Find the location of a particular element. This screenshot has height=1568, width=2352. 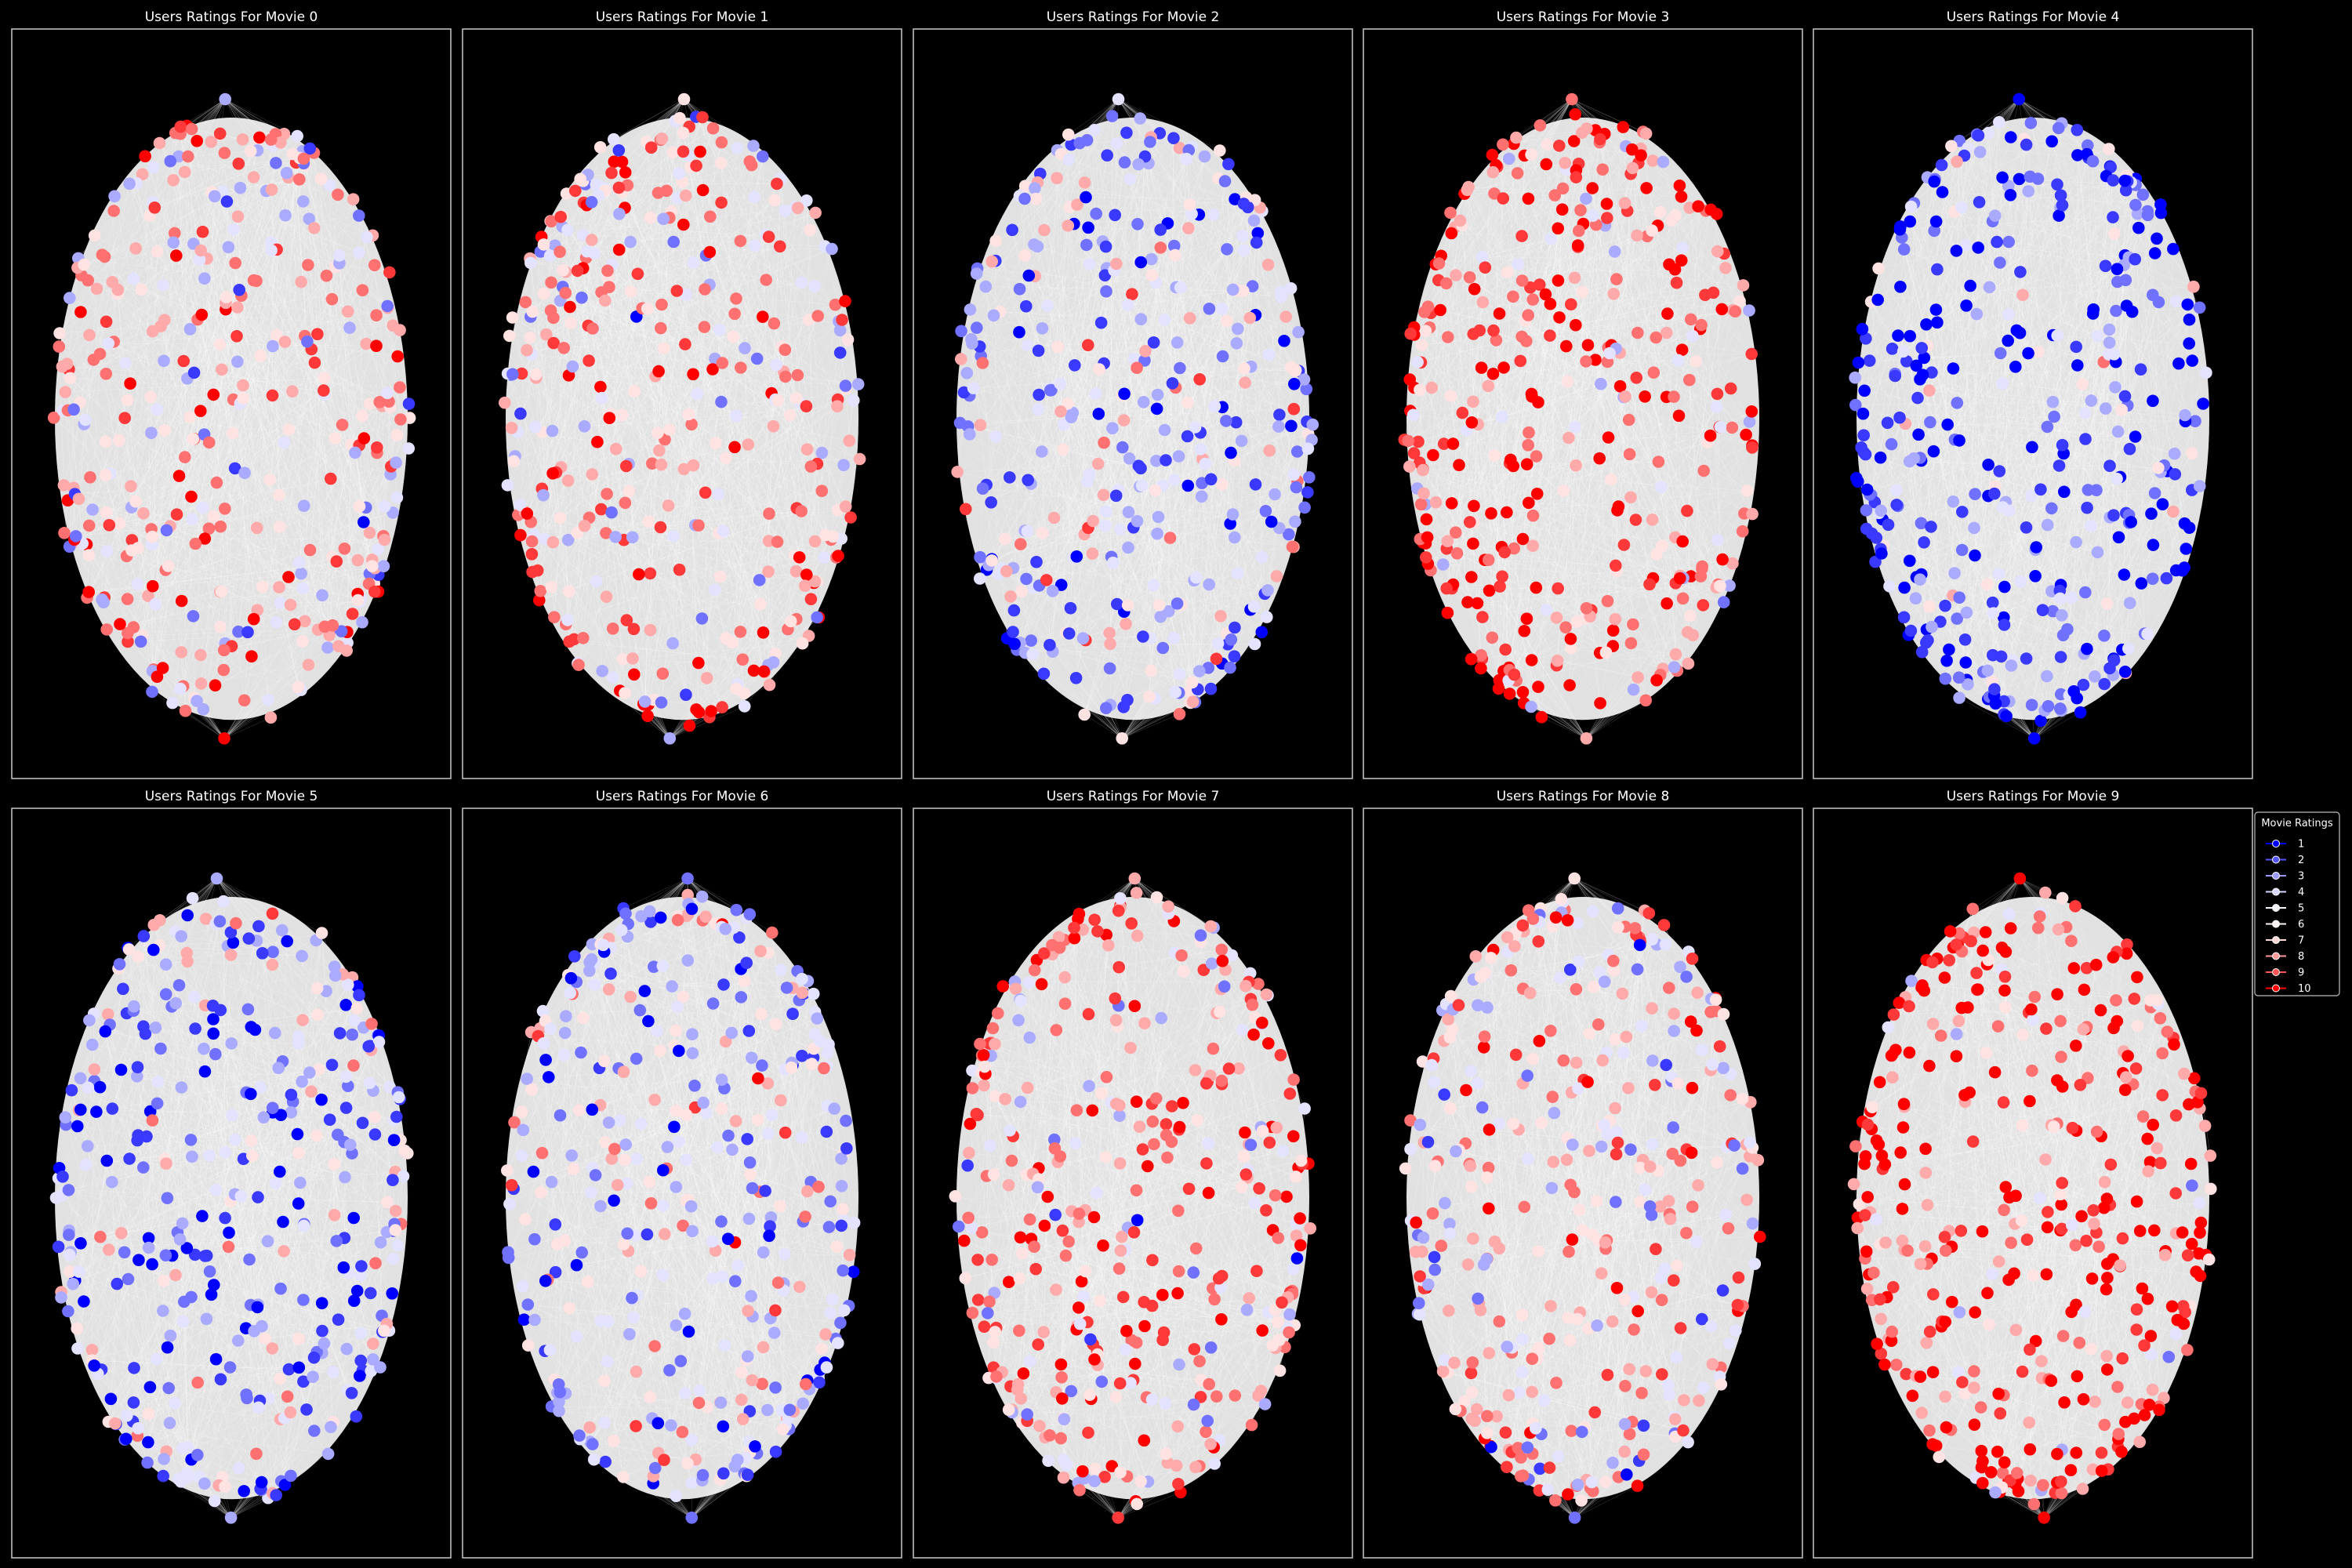

legend-label: 1 is located at coordinates (2301, 845).